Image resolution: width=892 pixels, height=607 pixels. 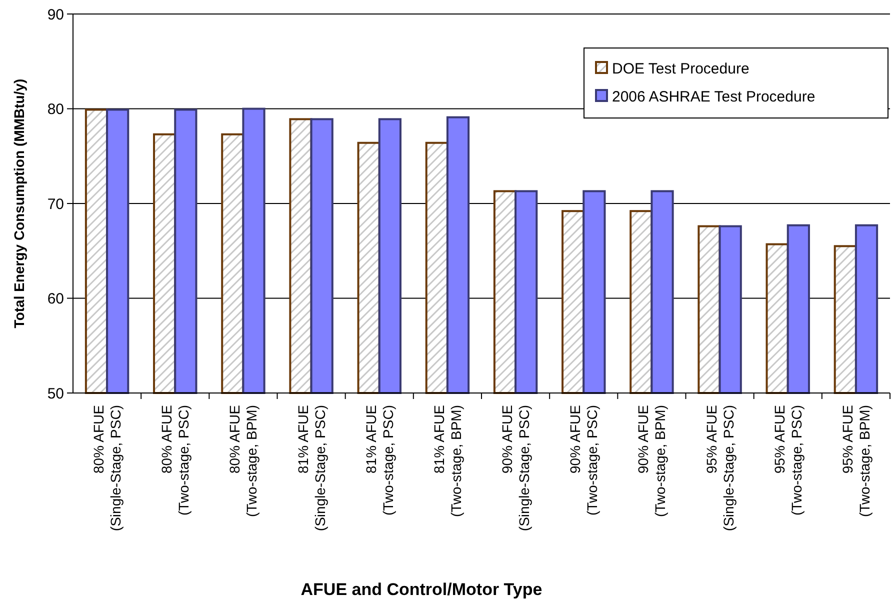 I want to click on x-tick-label: 95% AFUE (Two-stage, BPM), so click(x=855, y=461).